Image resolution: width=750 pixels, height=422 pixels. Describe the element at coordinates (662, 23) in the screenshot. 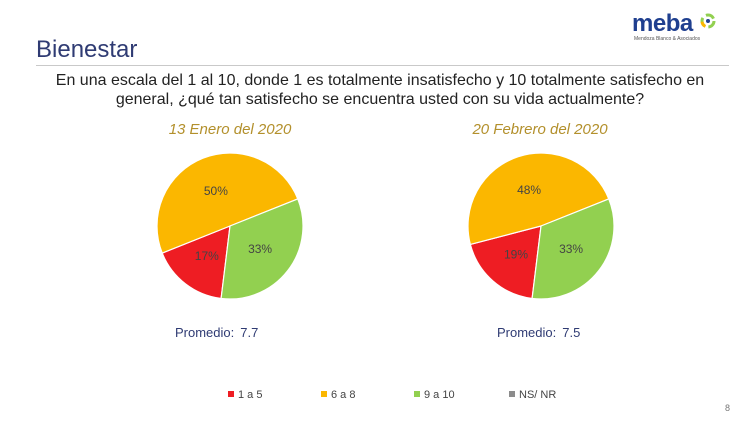

I see `logo-word: meba` at that location.